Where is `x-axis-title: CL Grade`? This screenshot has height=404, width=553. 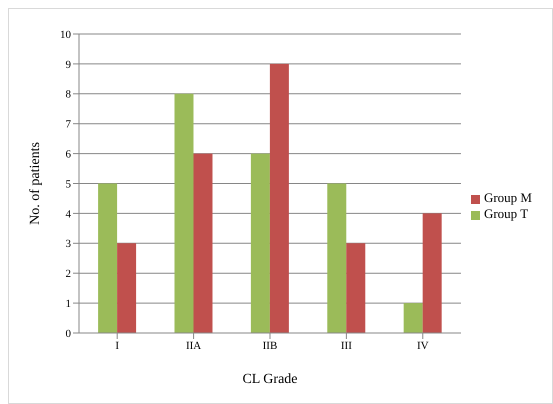
x-axis-title: CL Grade is located at coordinates (270, 379).